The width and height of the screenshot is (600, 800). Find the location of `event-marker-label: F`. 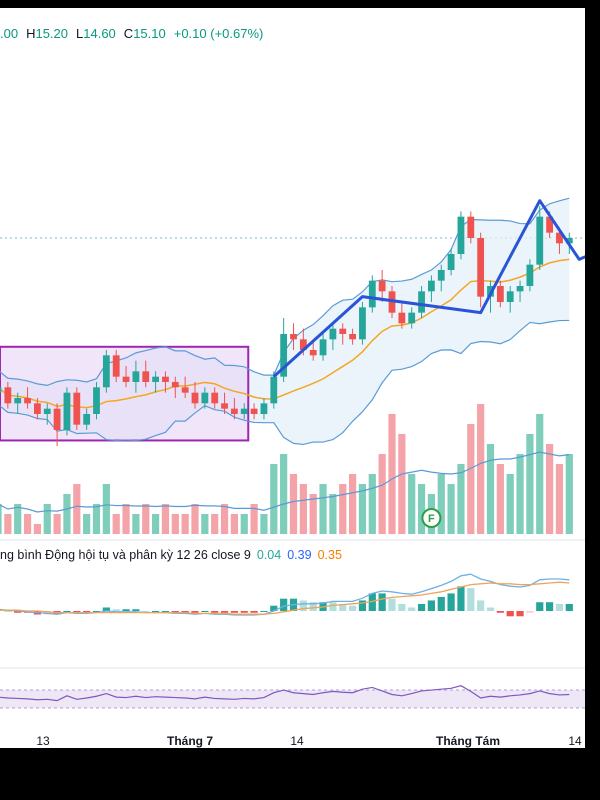

event-marker-label: F is located at coordinates (431, 519).